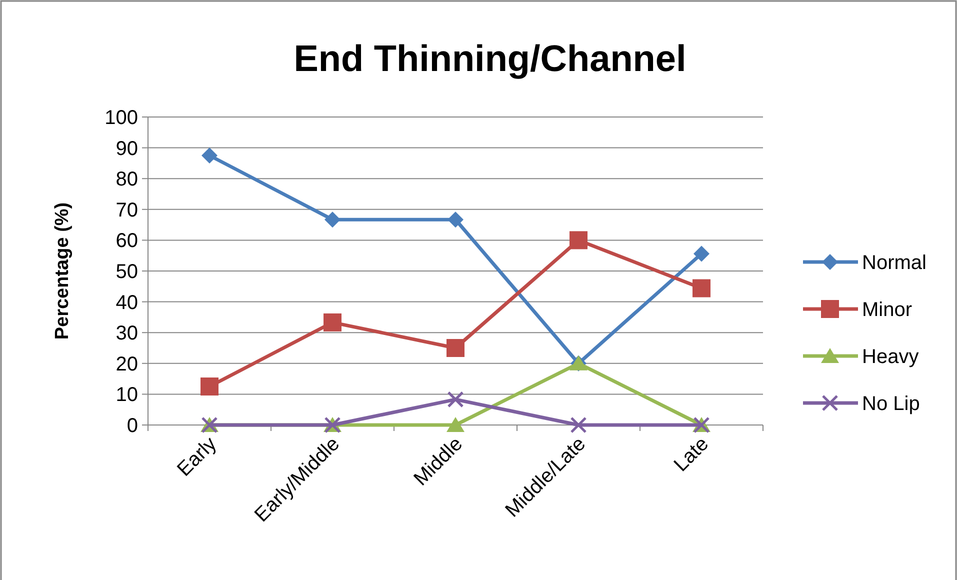 Image resolution: width=957 pixels, height=580 pixels. What do you see at coordinates (127, 395) in the screenshot?
I see `y-tick-label: 10` at bounding box center [127, 395].